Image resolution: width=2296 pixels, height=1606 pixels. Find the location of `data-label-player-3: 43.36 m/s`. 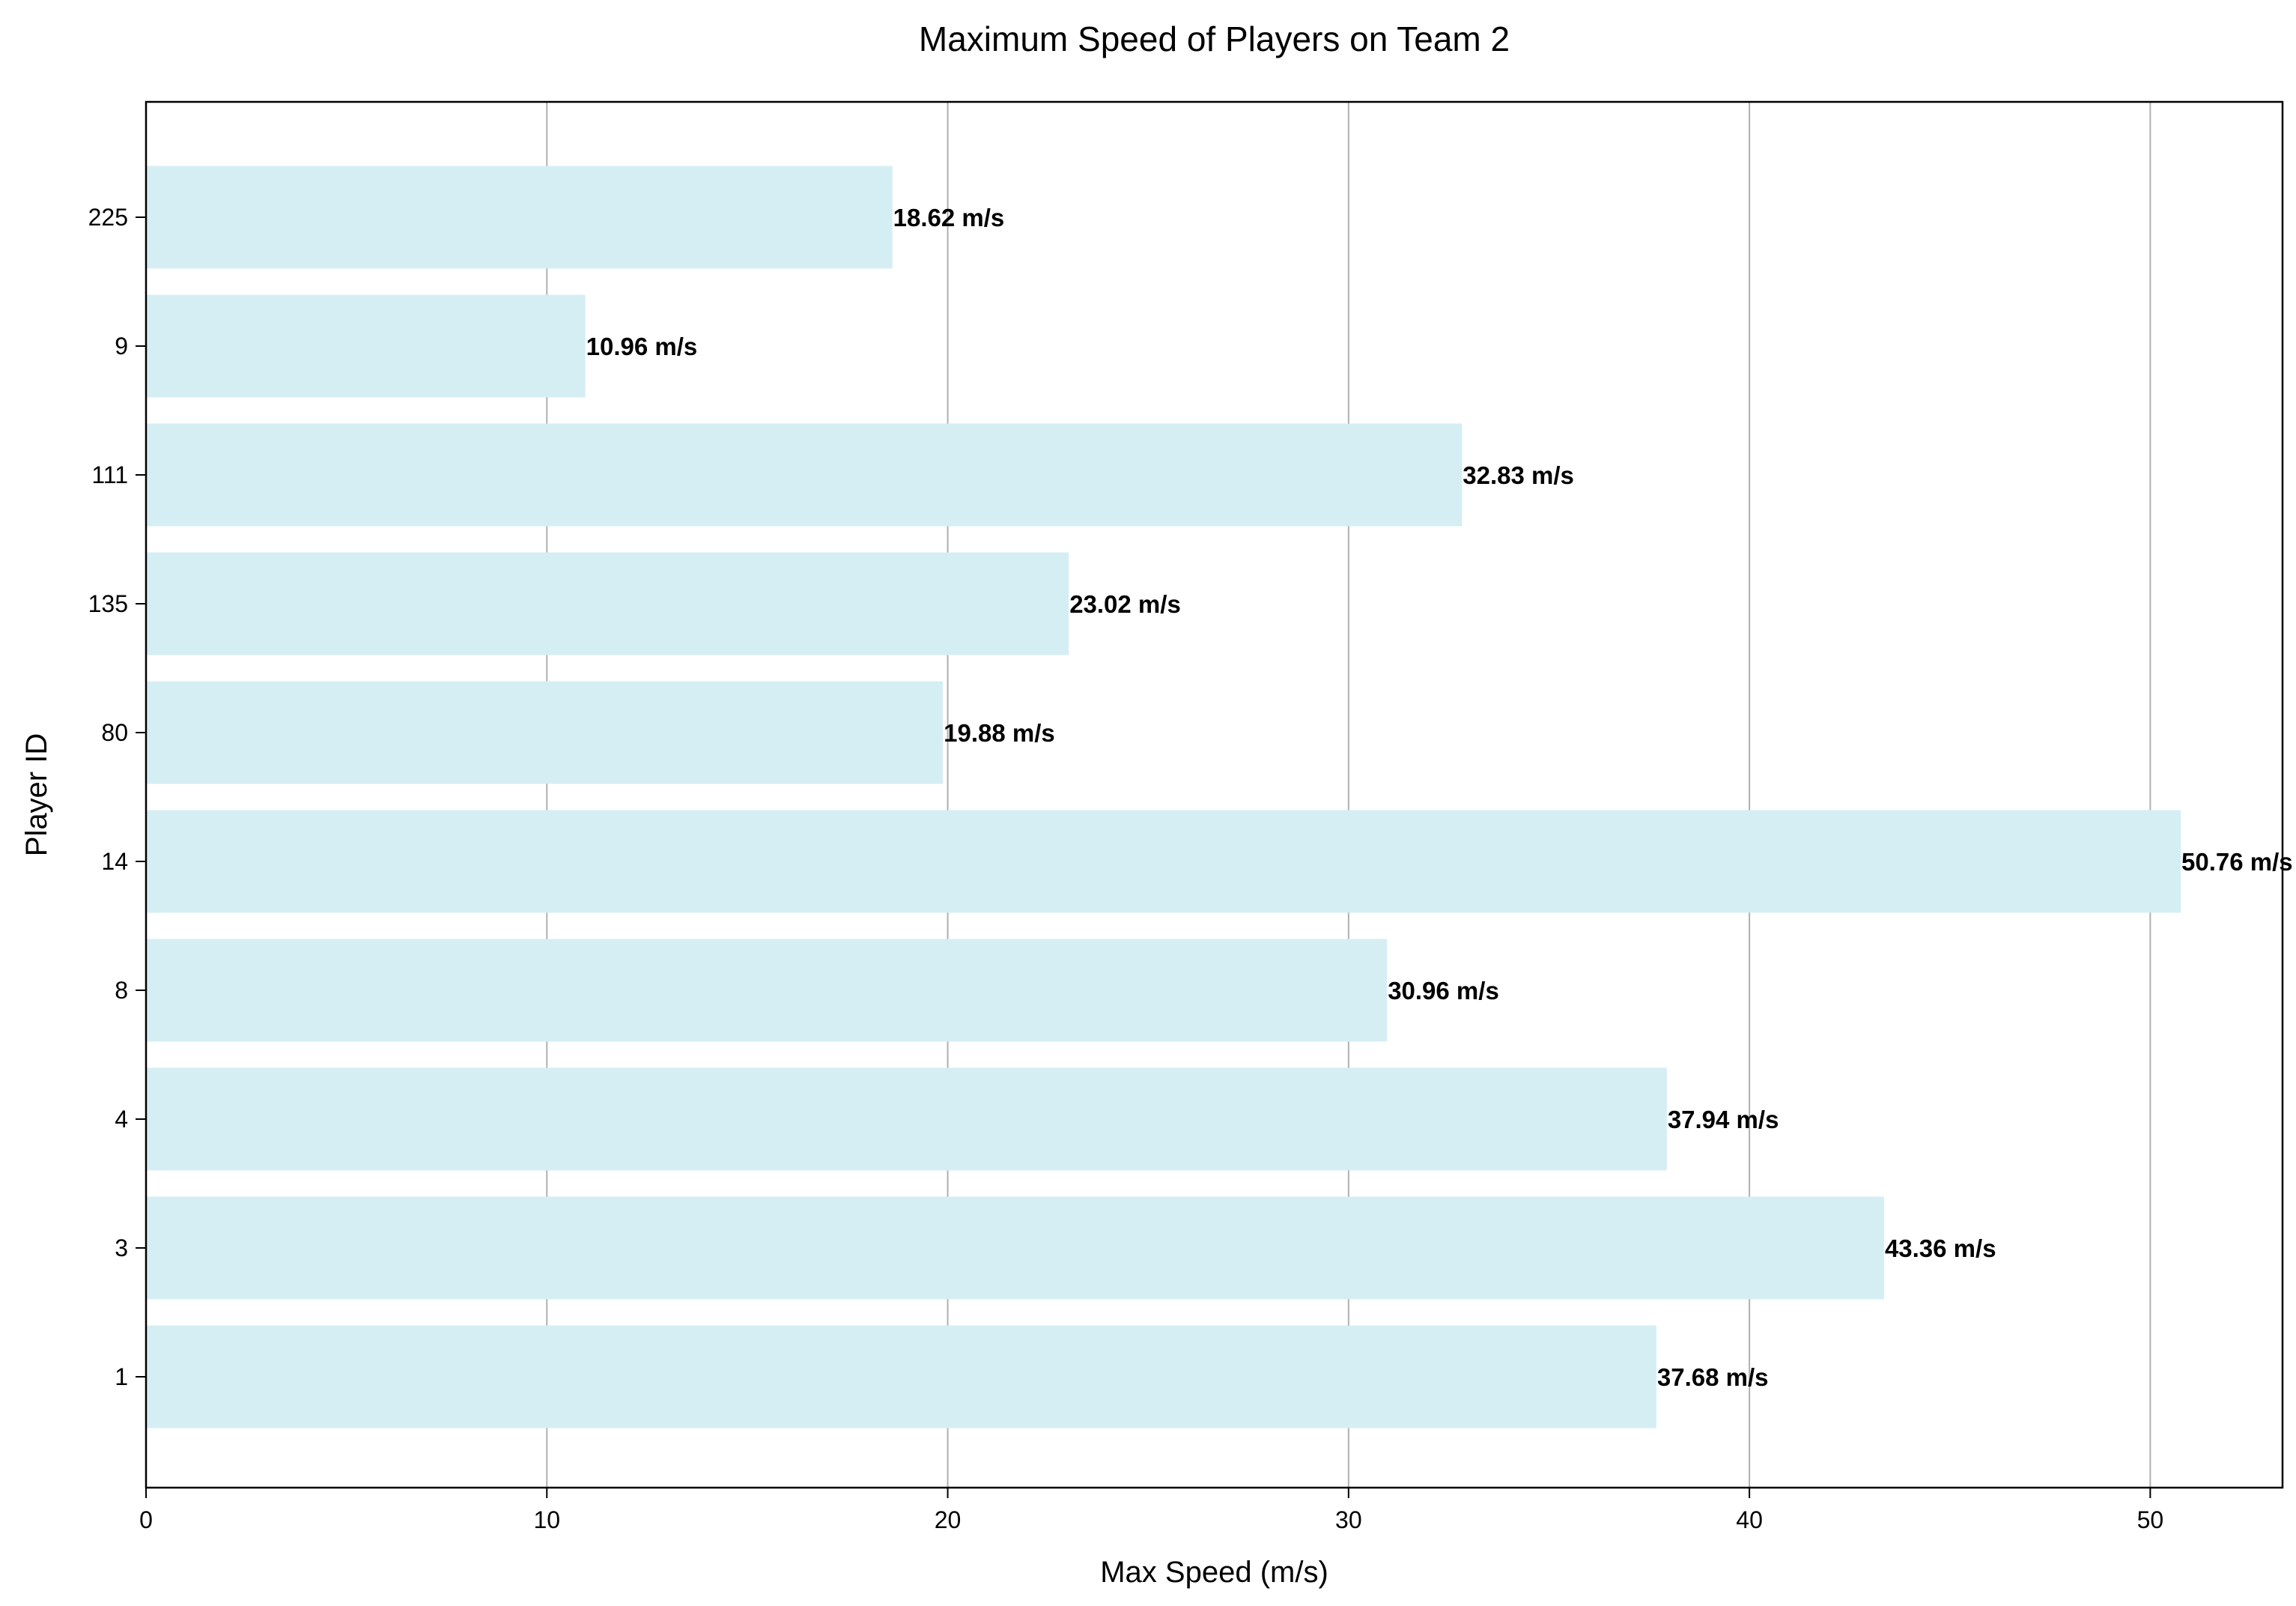

data-label-player-3: 43.36 m/s is located at coordinates (1940, 1248).